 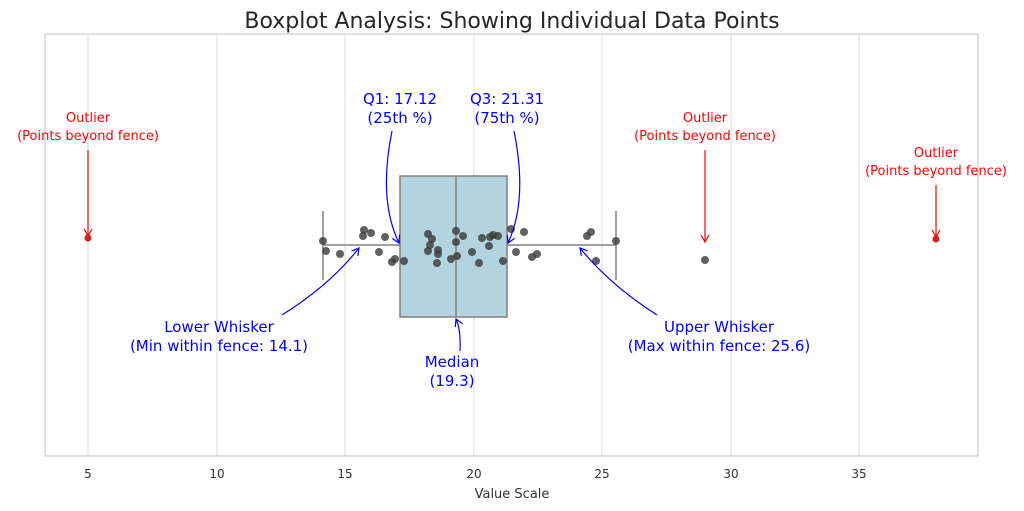 What do you see at coordinates (936, 192) in the screenshot?
I see `annotation-outlier-38: Outlier (Points beyond fence)` at bounding box center [936, 192].